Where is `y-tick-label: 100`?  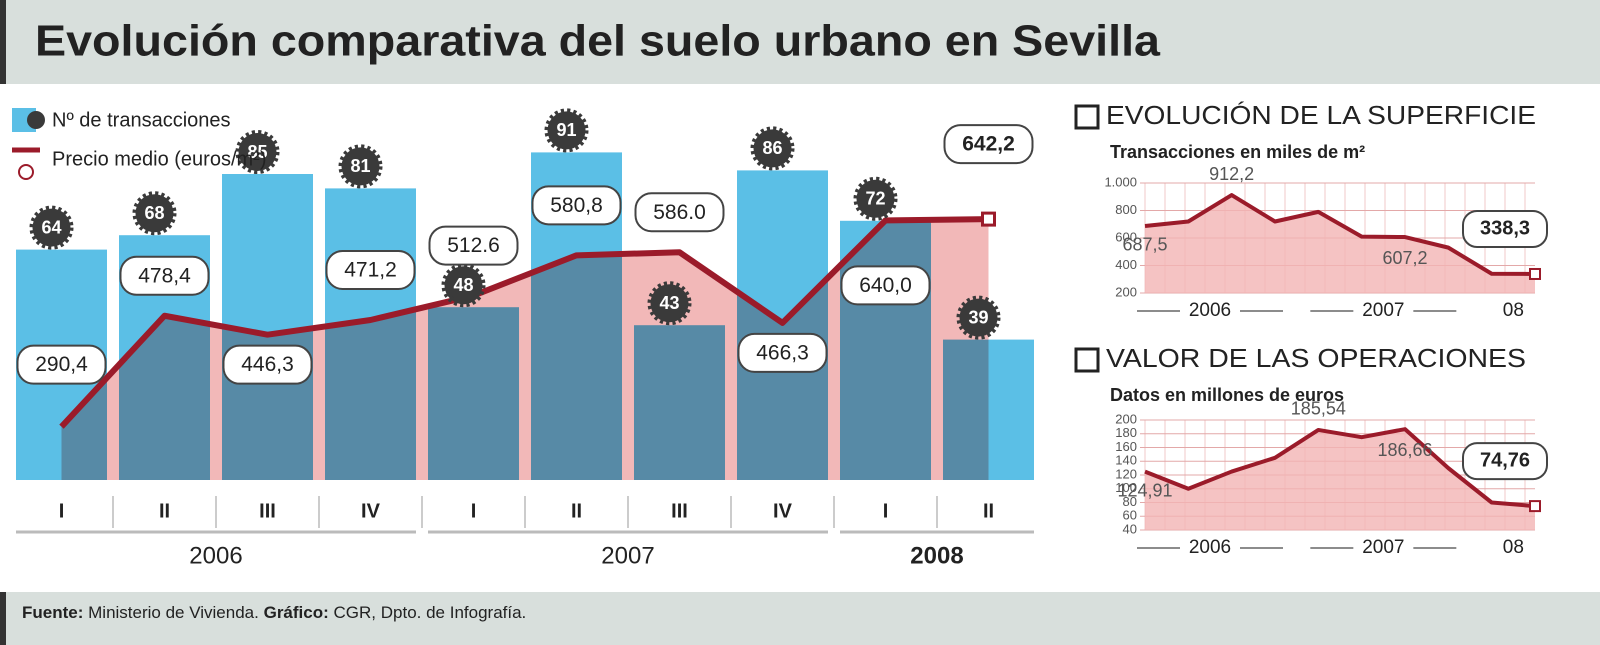 y-tick-label: 100 is located at coordinates (1126, 487).